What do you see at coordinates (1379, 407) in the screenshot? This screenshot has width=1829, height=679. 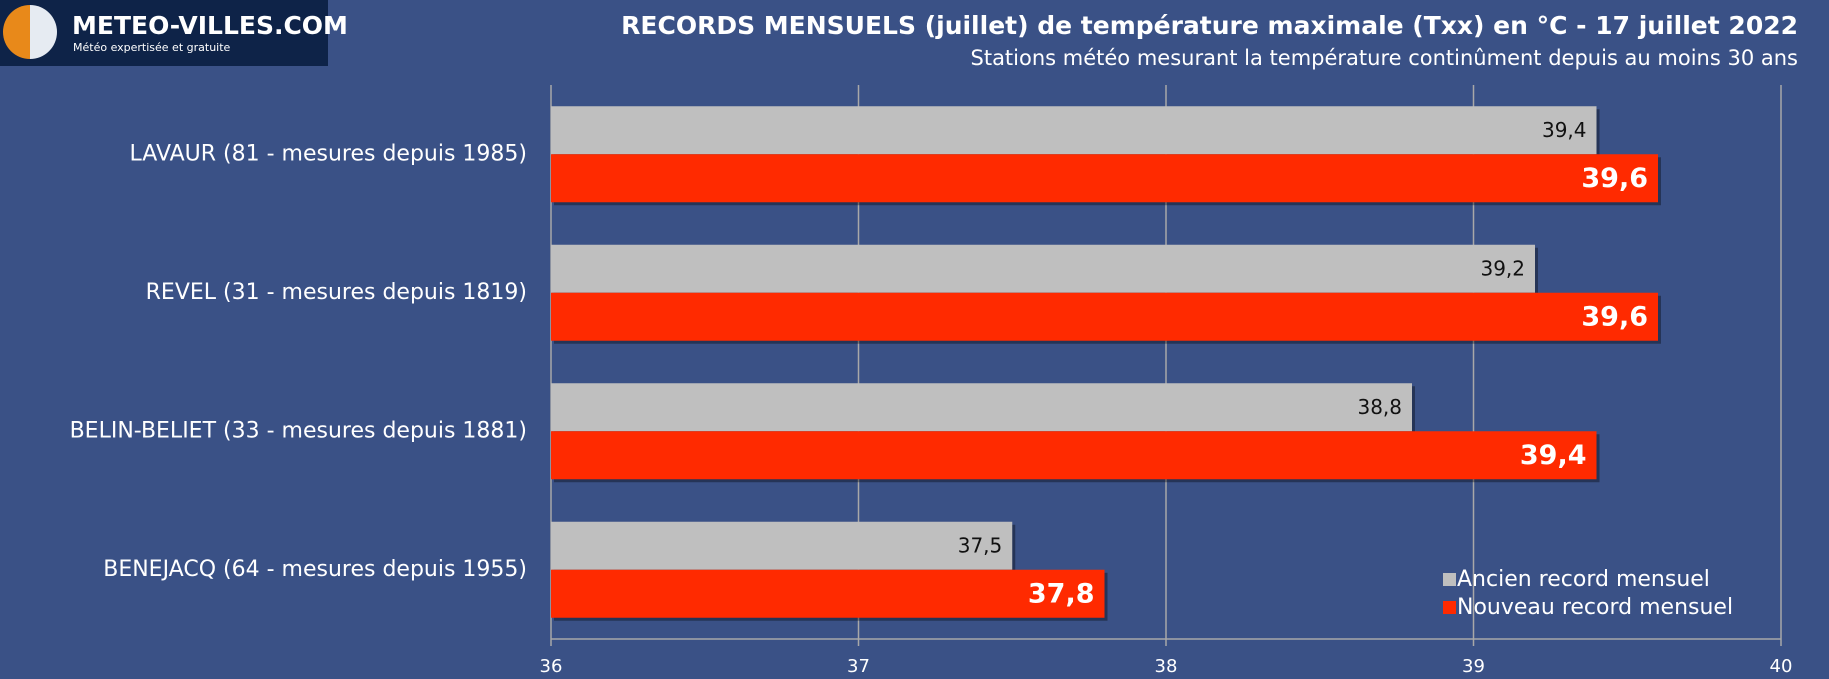 I see `data-label: 38,8` at bounding box center [1379, 407].